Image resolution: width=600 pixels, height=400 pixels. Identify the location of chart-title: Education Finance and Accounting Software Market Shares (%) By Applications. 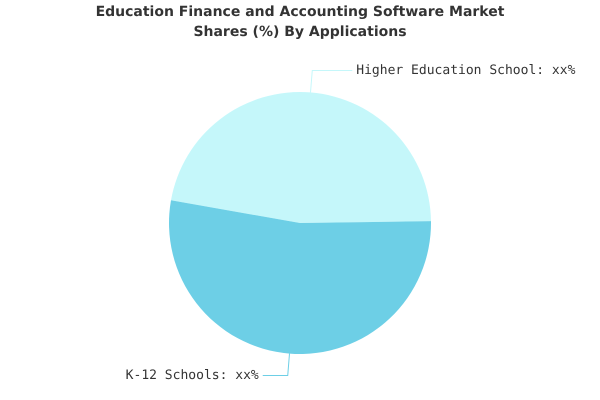
(300, 22).